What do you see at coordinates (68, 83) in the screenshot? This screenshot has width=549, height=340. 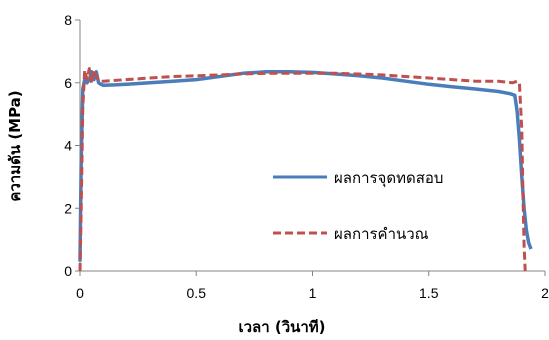 I see `y-tick-label: 6` at bounding box center [68, 83].